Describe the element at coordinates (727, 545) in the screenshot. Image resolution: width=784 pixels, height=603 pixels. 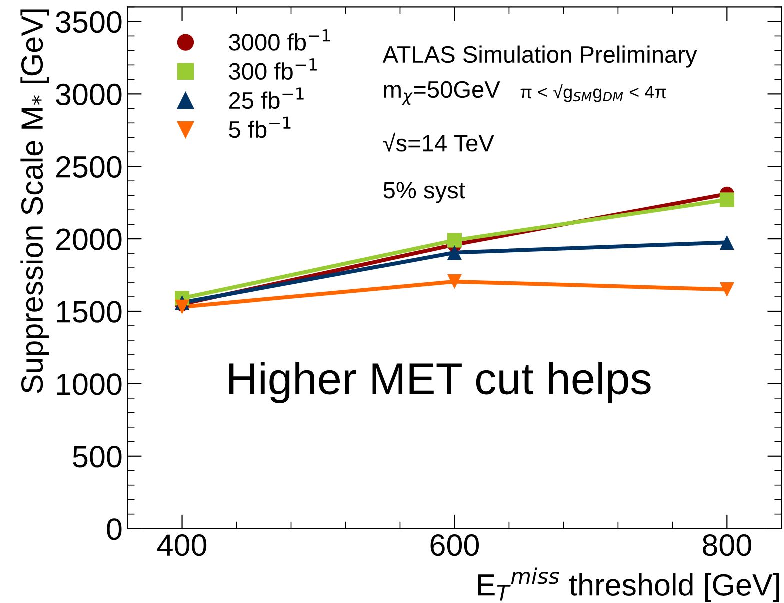
I see `x-tick-label: 800` at that location.